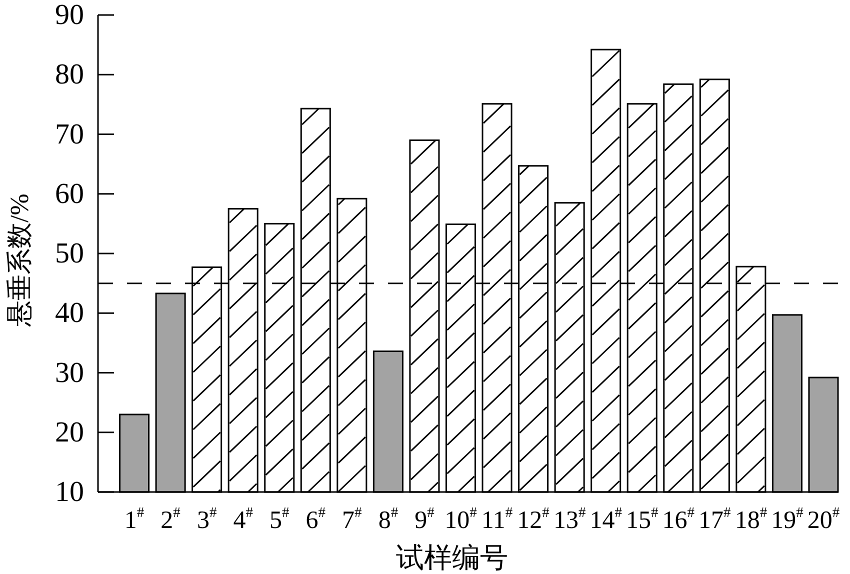 This screenshot has height=574, width=850. Describe the element at coordinates (69, 74) in the screenshot. I see `y-tick-label: 80` at that location.